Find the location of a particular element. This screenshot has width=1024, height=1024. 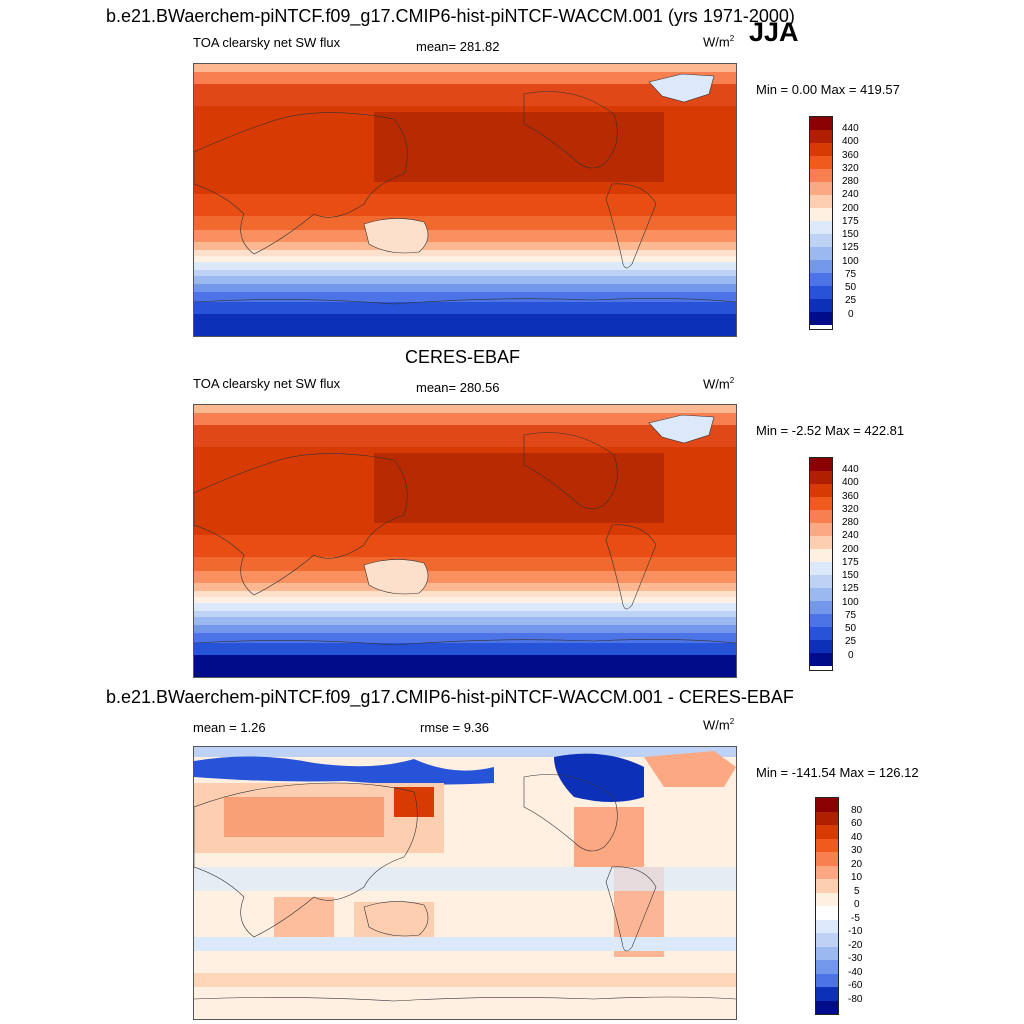

panel1-colorbar-tick: 400 is located at coordinates (850, 141).